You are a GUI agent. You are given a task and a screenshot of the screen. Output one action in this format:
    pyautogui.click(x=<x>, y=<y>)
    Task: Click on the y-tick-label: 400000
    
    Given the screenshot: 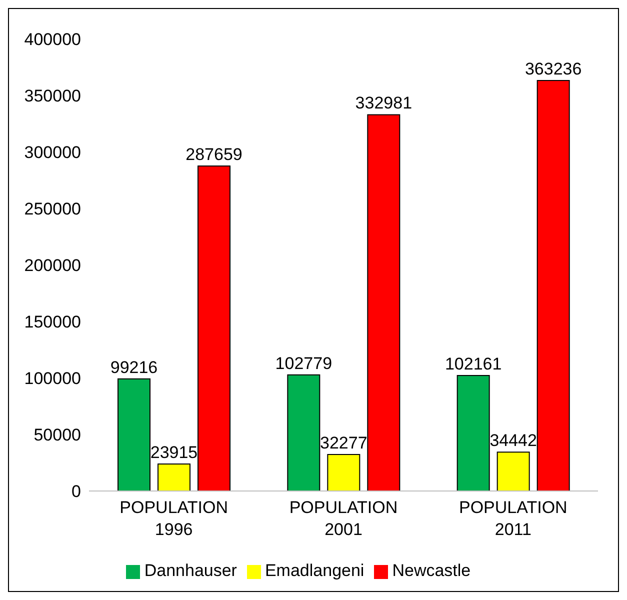 What is the action you would take?
    pyautogui.click(x=52, y=40)
    